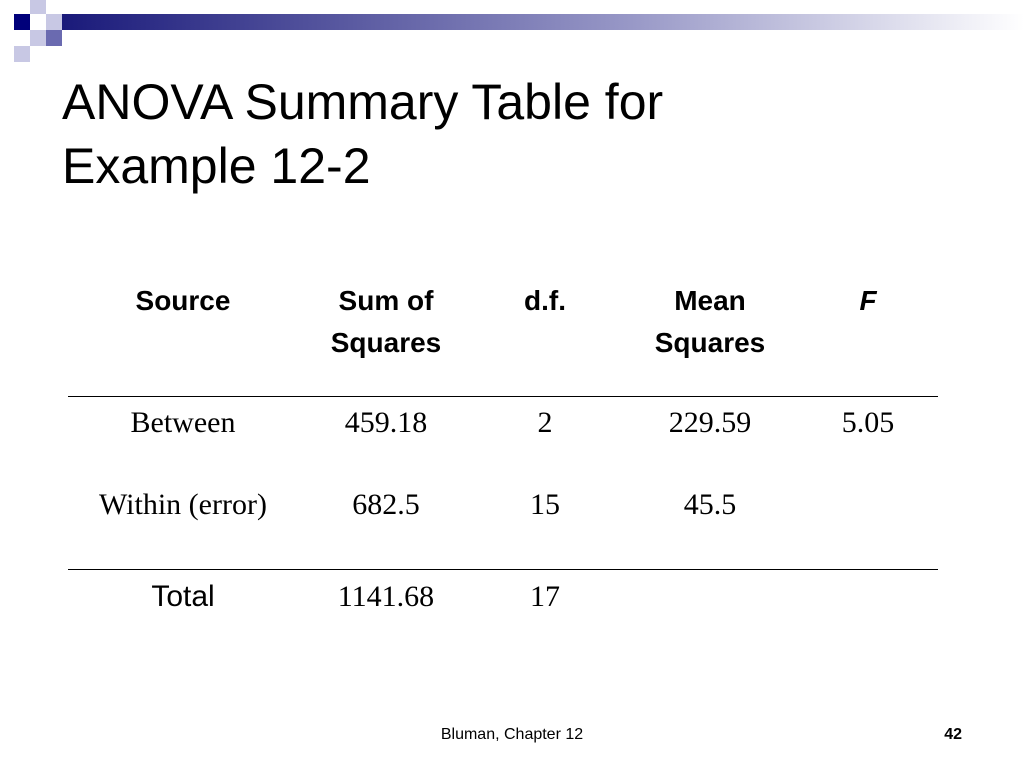 This screenshot has width=1024, height=768. What do you see at coordinates (183, 504) in the screenshot?
I see `row-label: Within (error)` at bounding box center [183, 504].